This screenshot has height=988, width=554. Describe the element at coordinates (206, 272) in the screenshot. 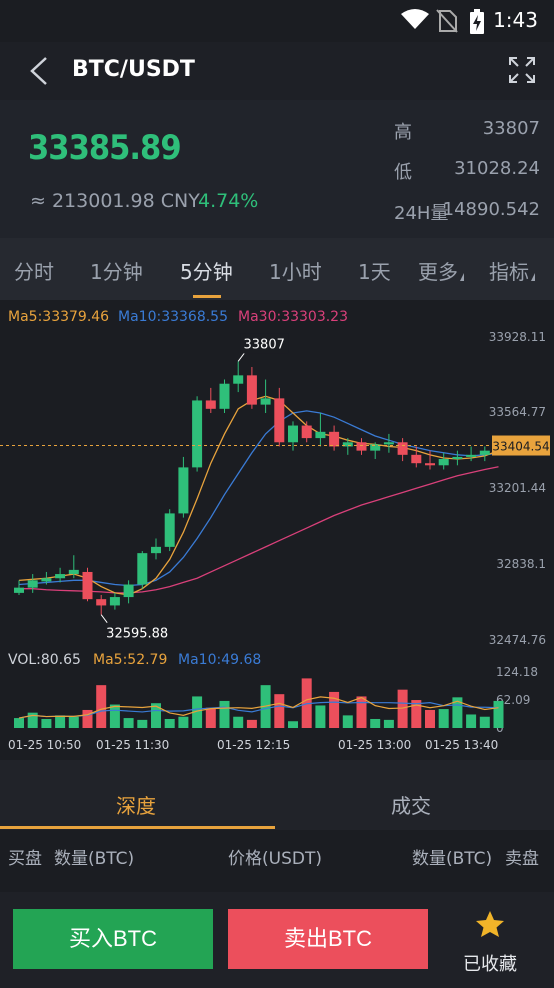

I see `tab-5min: 5分钟` at that location.